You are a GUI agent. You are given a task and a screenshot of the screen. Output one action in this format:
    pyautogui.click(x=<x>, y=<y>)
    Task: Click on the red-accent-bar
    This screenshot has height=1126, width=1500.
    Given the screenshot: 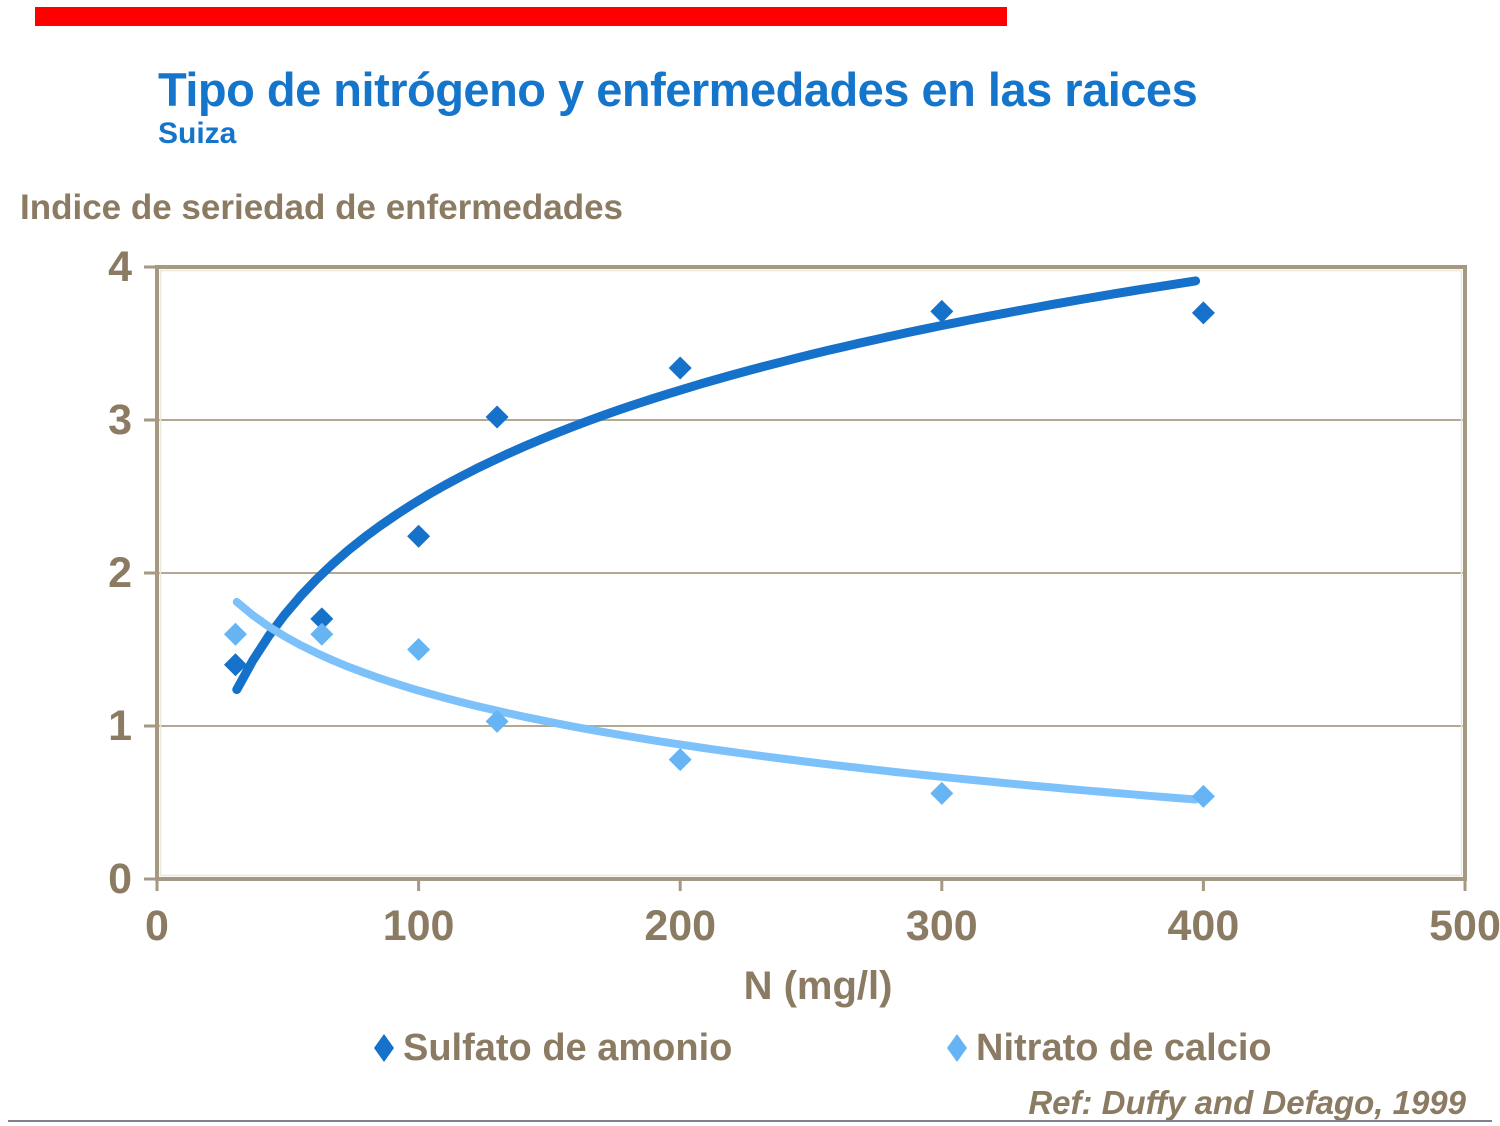 What is the action you would take?
    pyautogui.click(x=521, y=16)
    